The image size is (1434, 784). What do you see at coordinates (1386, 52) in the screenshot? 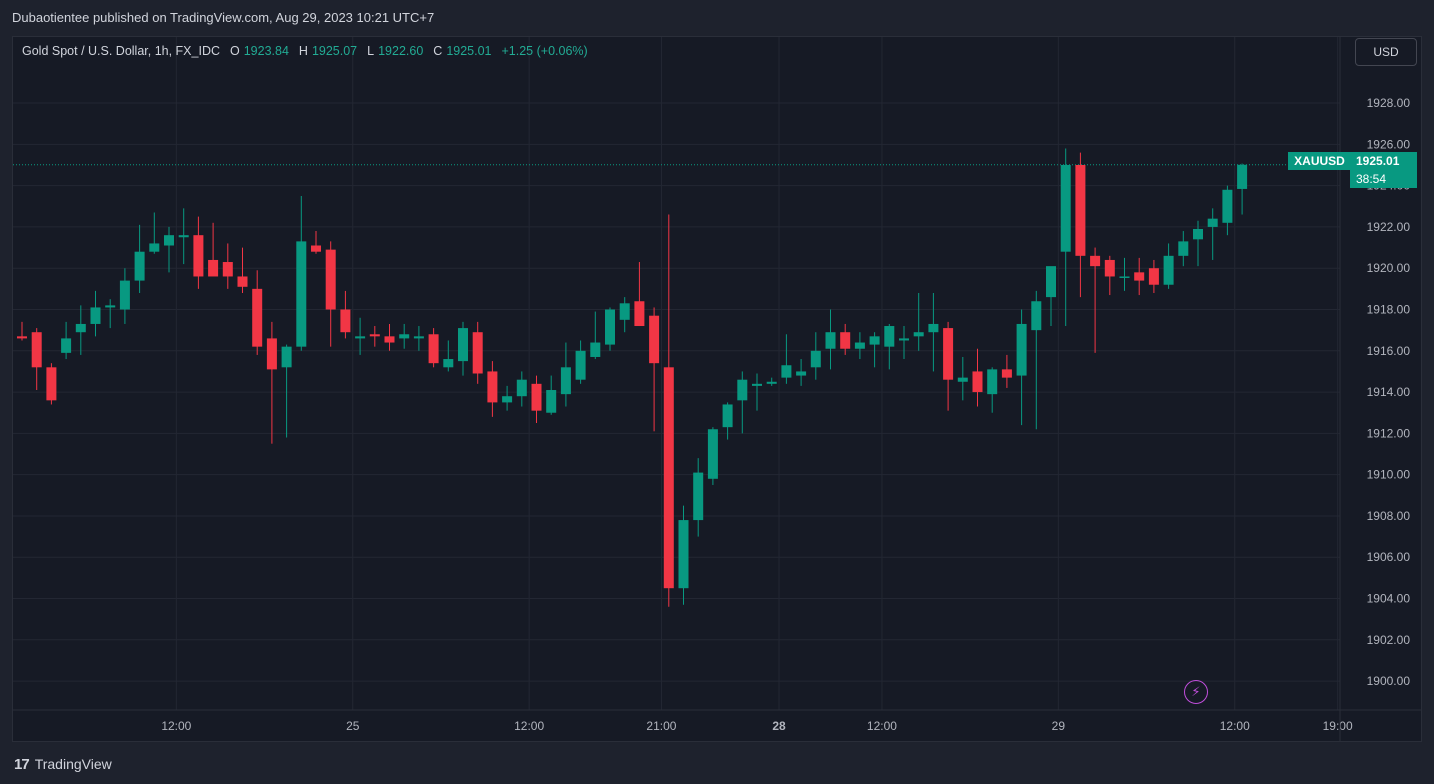
I see `currency-button: USD` at bounding box center [1386, 52].